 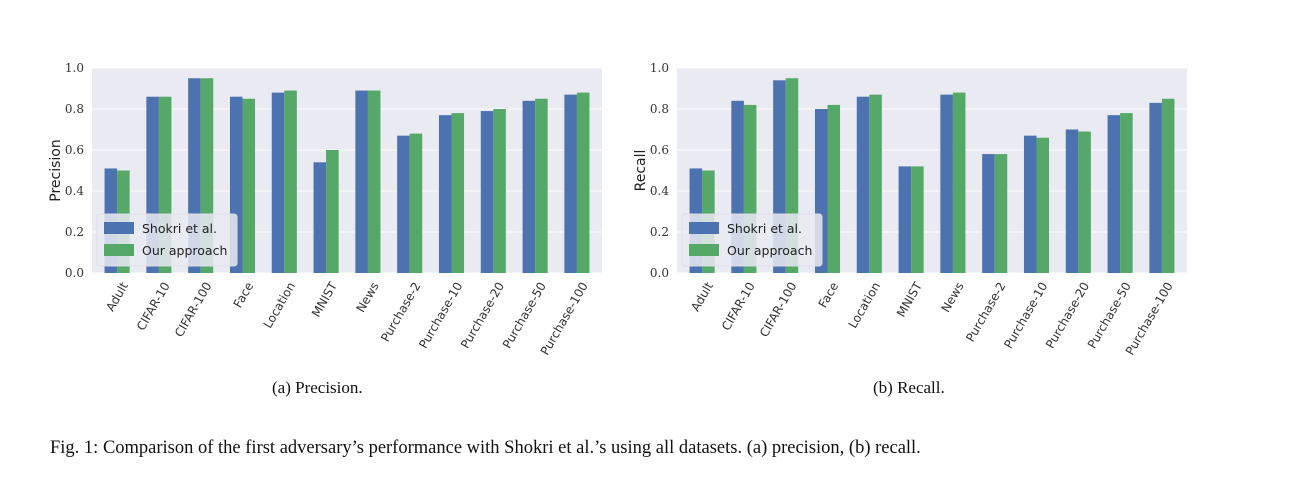 What do you see at coordinates (317, 387) in the screenshot?
I see `subcaption-a: (a) Precision.` at bounding box center [317, 387].